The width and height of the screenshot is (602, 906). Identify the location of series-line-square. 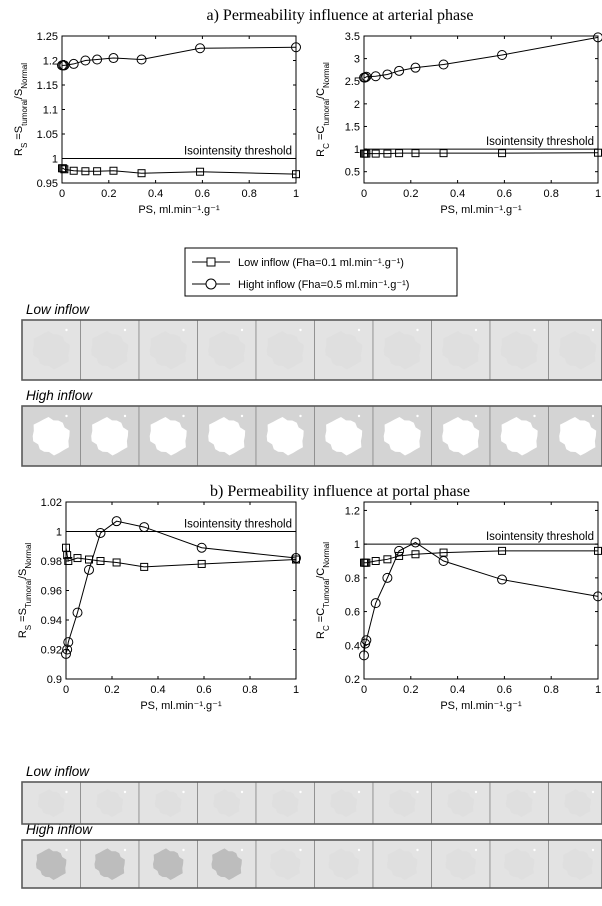
(481, 153).